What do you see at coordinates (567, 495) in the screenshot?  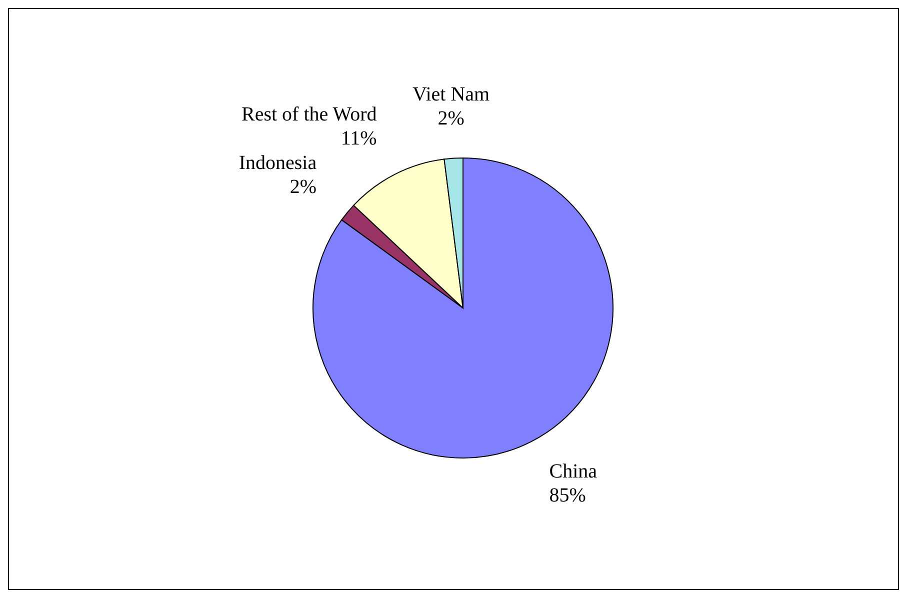 I see `data-label: 85%` at bounding box center [567, 495].